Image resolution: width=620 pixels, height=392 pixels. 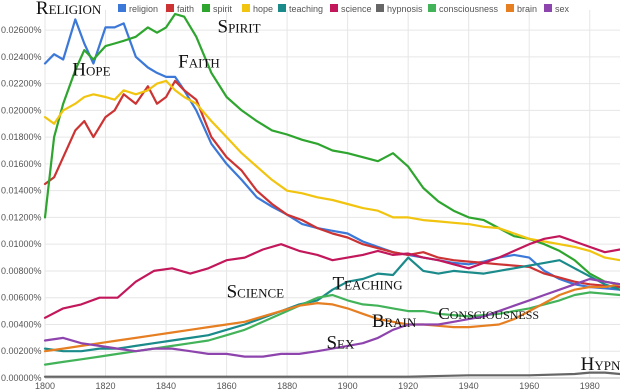 What do you see at coordinates (21, 191) in the screenshot?
I see `y-tick-label: 0.01400%` at bounding box center [21, 191].